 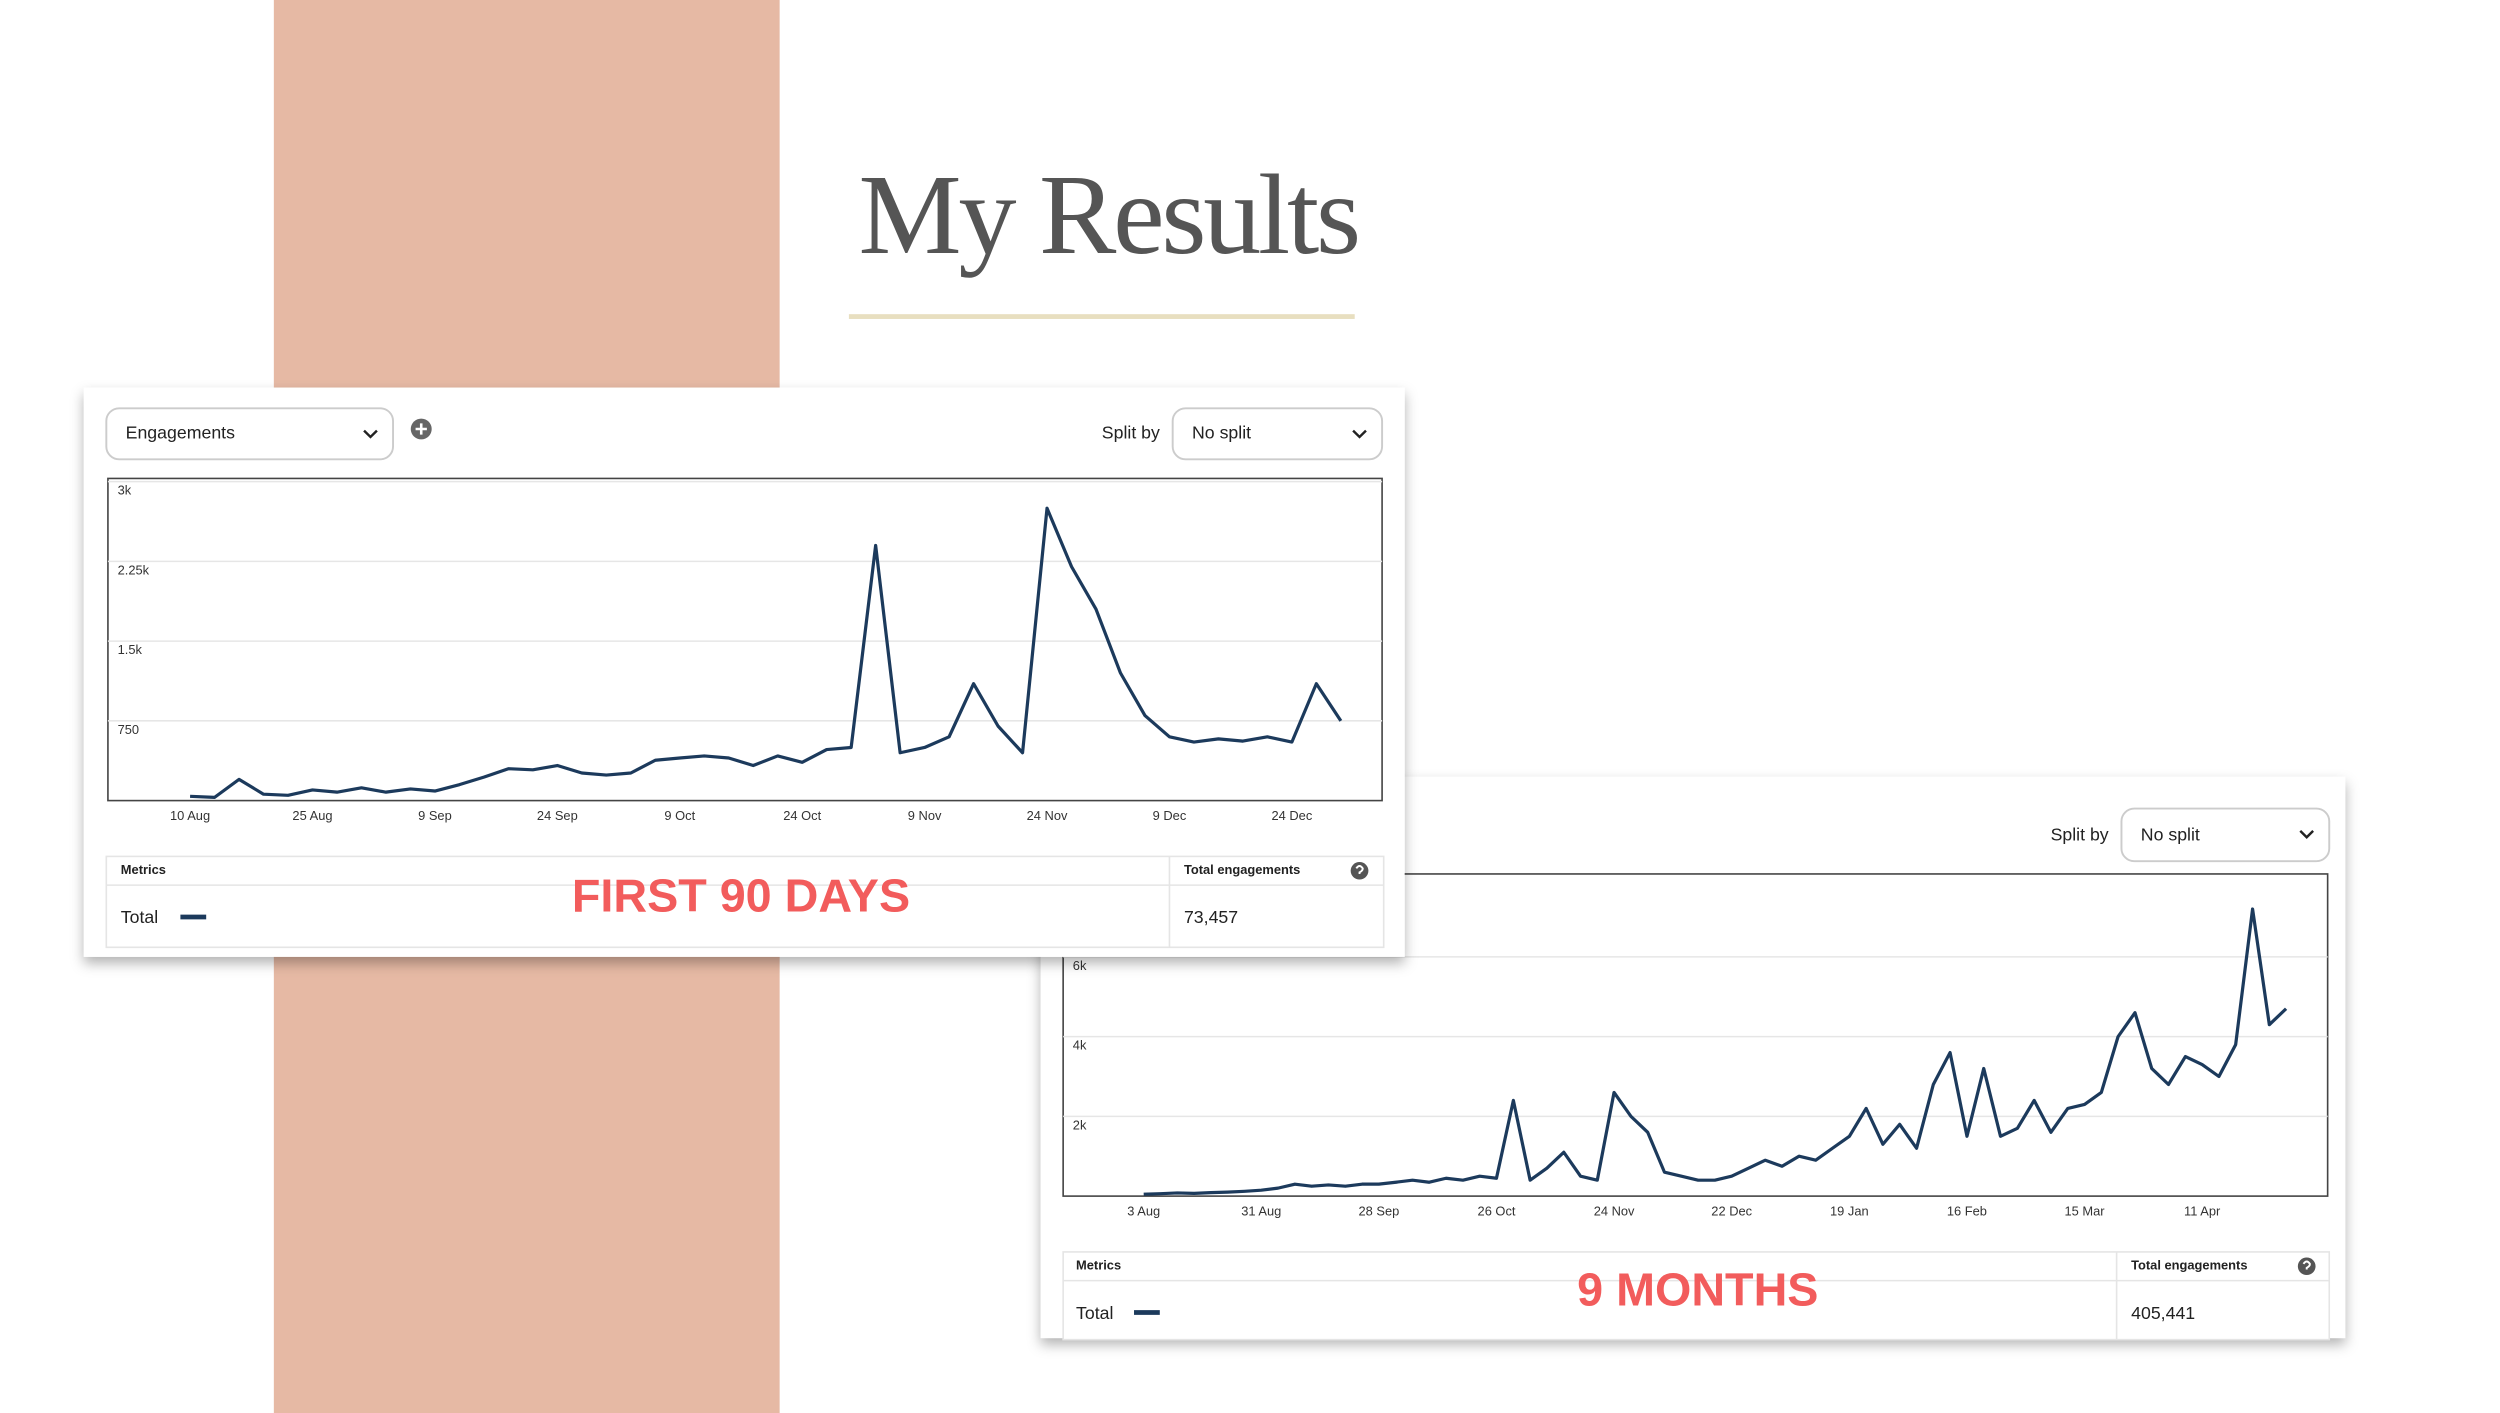 What do you see at coordinates (557, 815) in the screenshot?
I see `x-tick-label: 24 Sep` at bounding box center [557, 815].